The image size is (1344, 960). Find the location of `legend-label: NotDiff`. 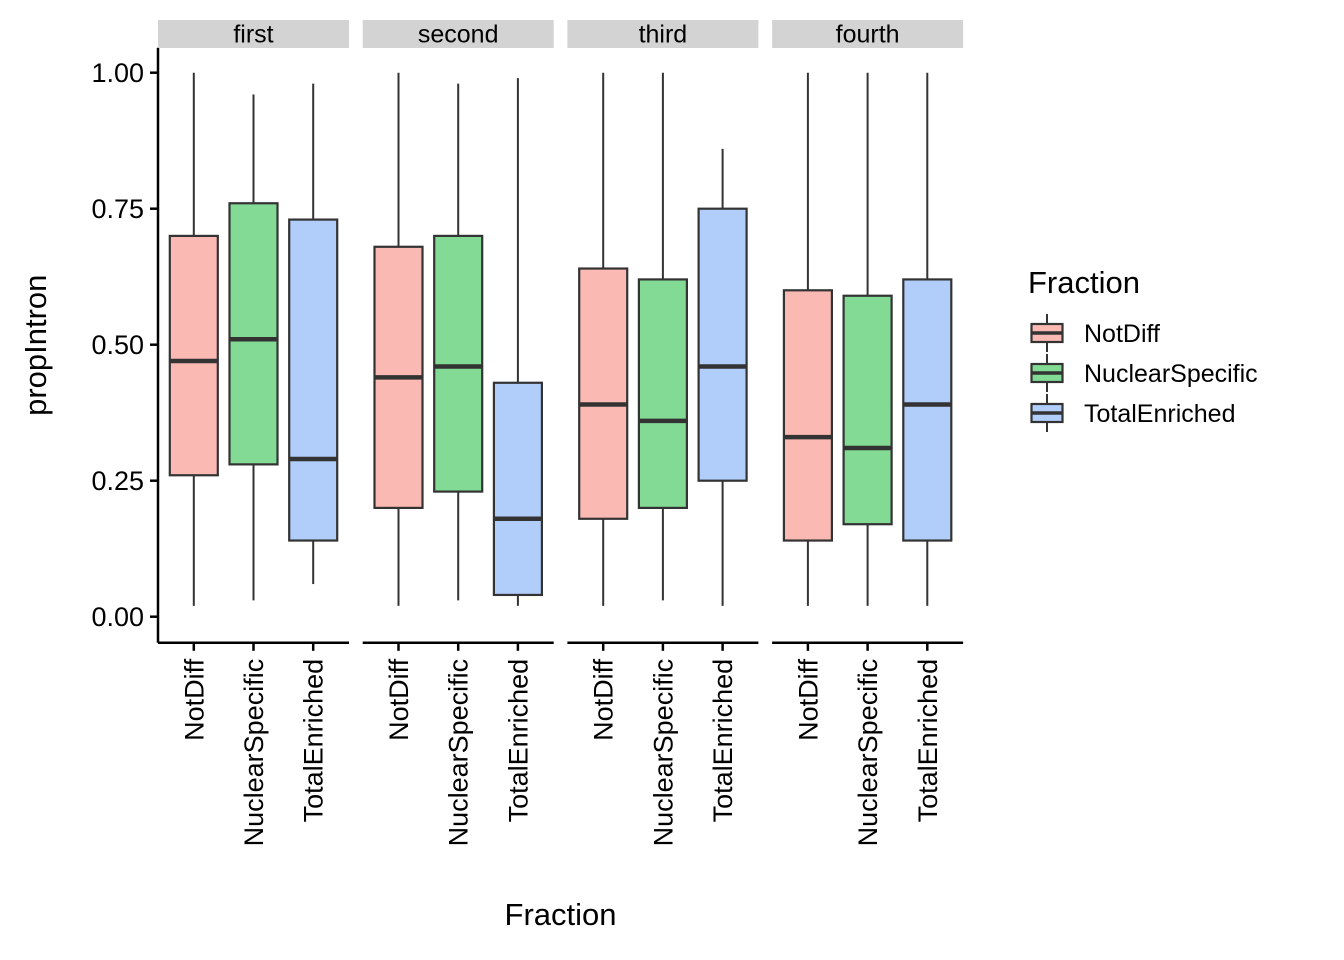

legend-label: NotDiff is located at coordinates (1122, 334).